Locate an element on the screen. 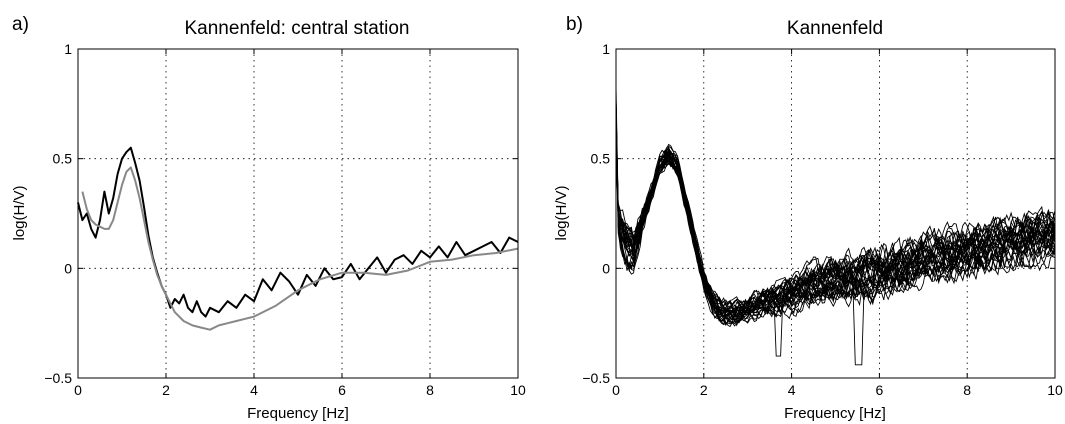  panel-b-title: Kannenfeld is located at coordinates (835, 28).